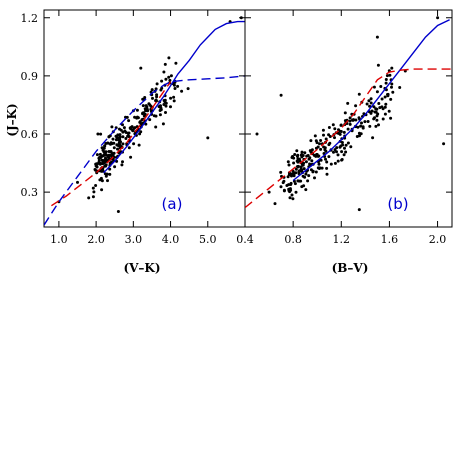  What do you see at coordinates (59, 239) in the screenshot?
I see `x-tick-label: 1.0` at bounding box center [59, 239].